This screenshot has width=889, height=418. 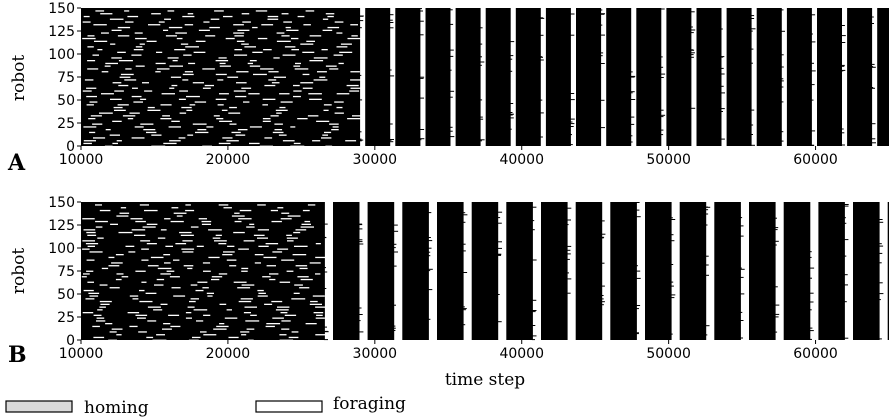 What do you see at coordinates (66, 101) in the screenshot?
I see `y-tick-label: 50` at bounding box center [66, 101].